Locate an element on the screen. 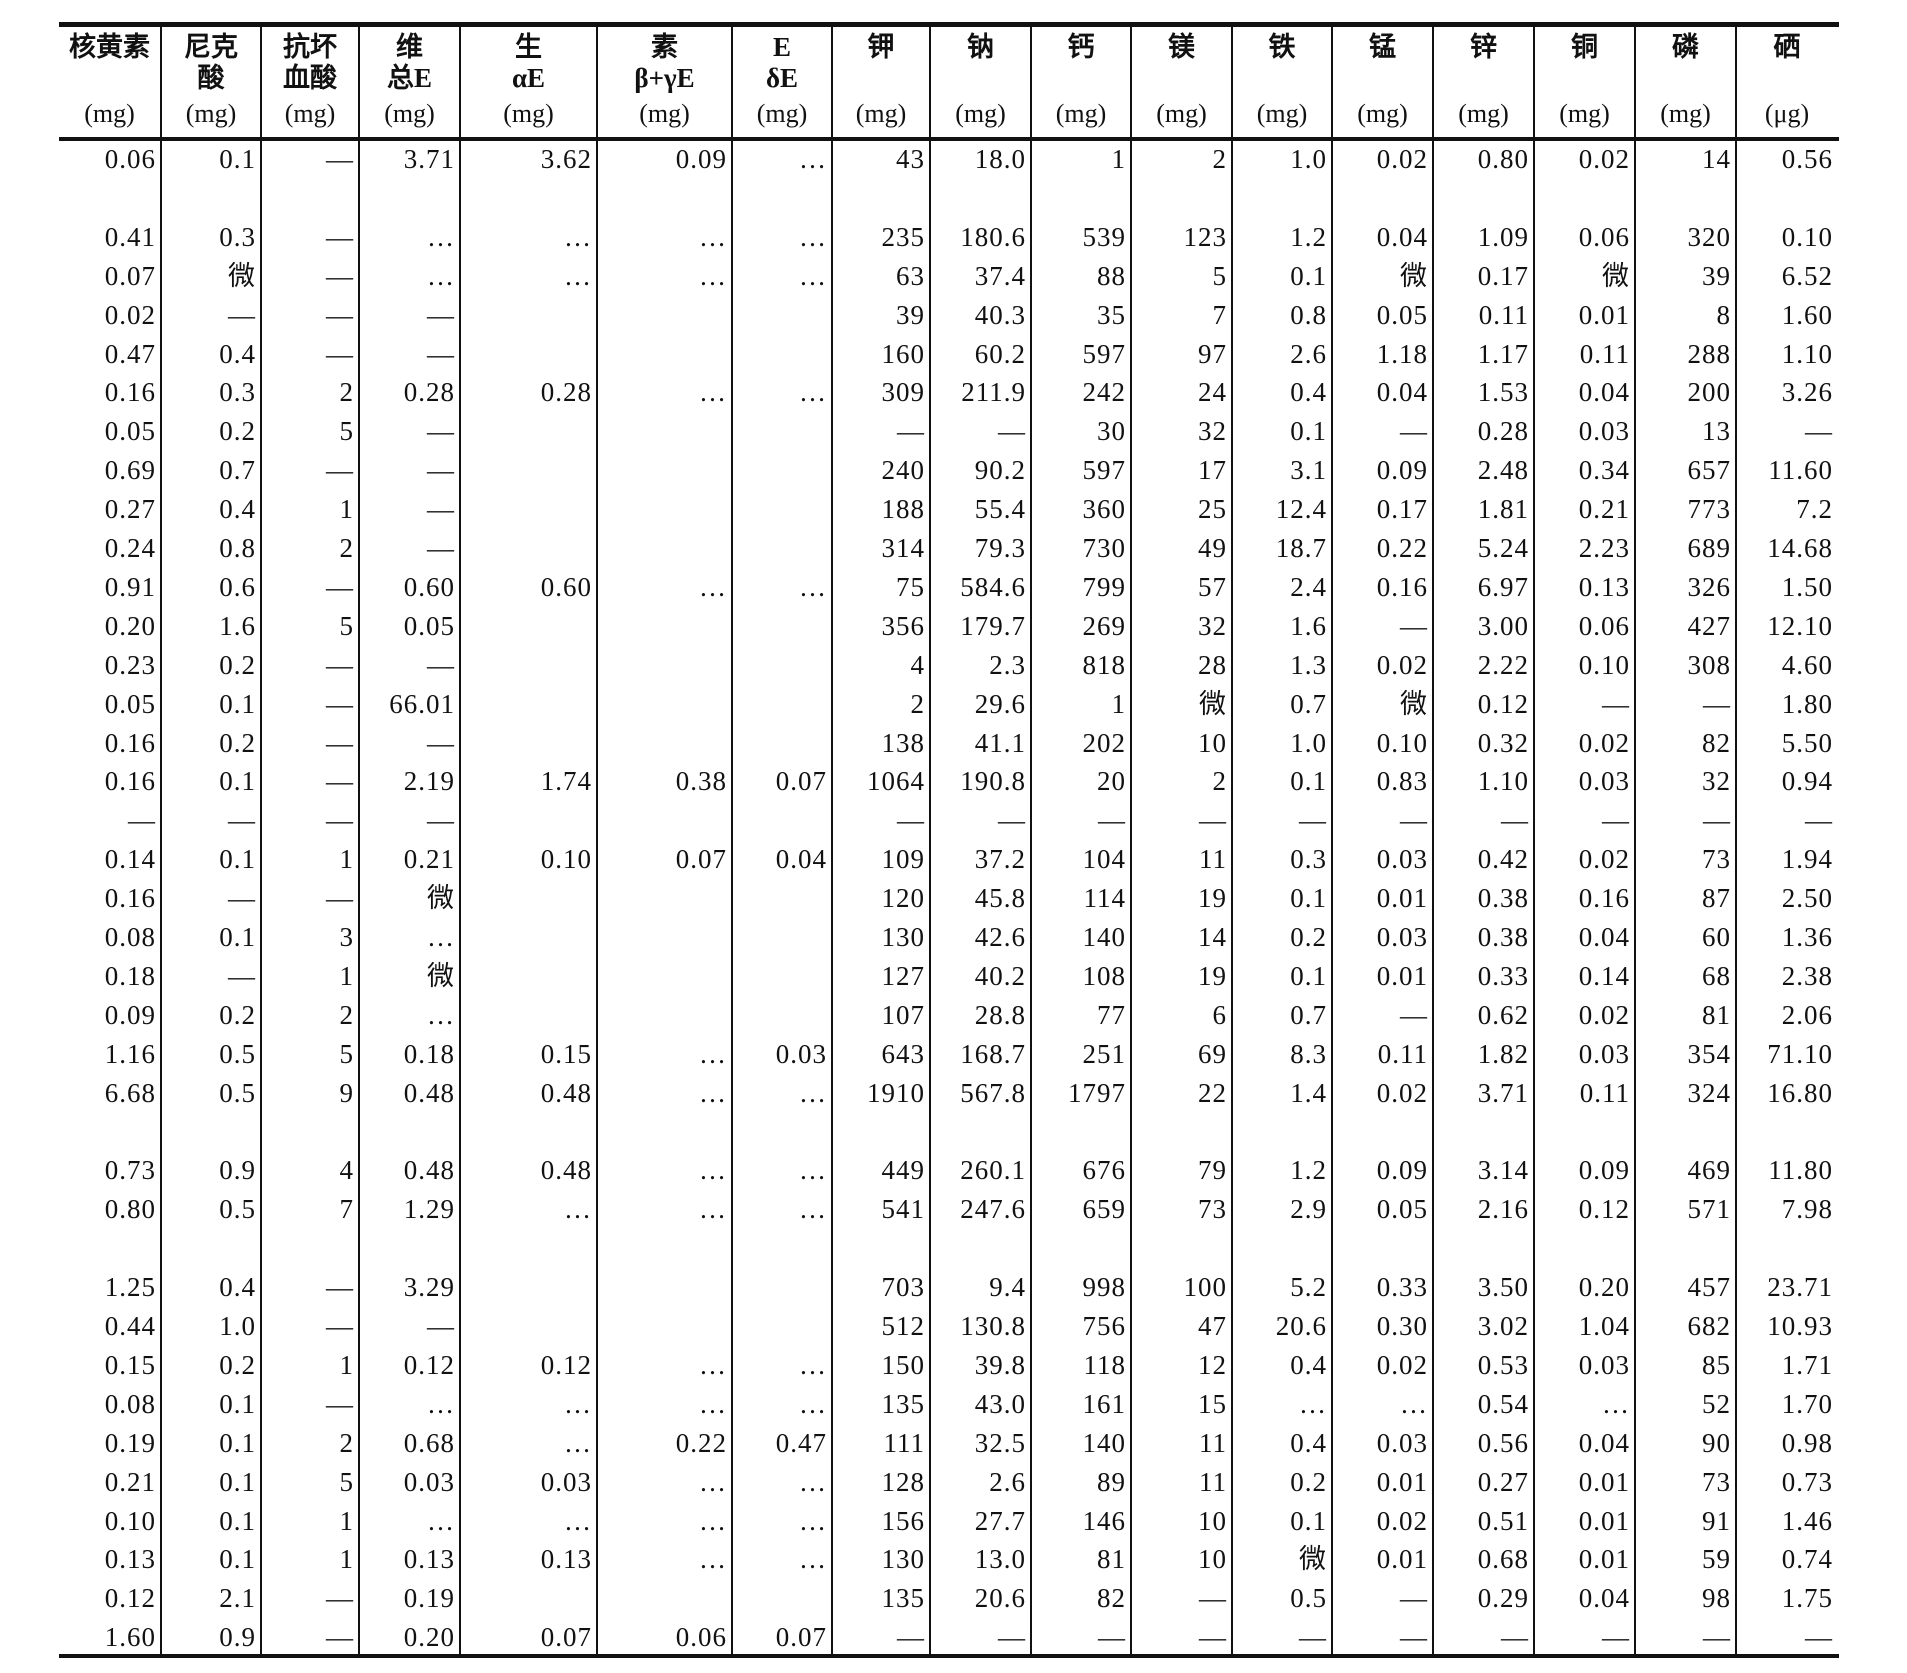 The height and width of the screenshot is (1673, 1907). table-cell: 160 is located at coordinates (903, 353).